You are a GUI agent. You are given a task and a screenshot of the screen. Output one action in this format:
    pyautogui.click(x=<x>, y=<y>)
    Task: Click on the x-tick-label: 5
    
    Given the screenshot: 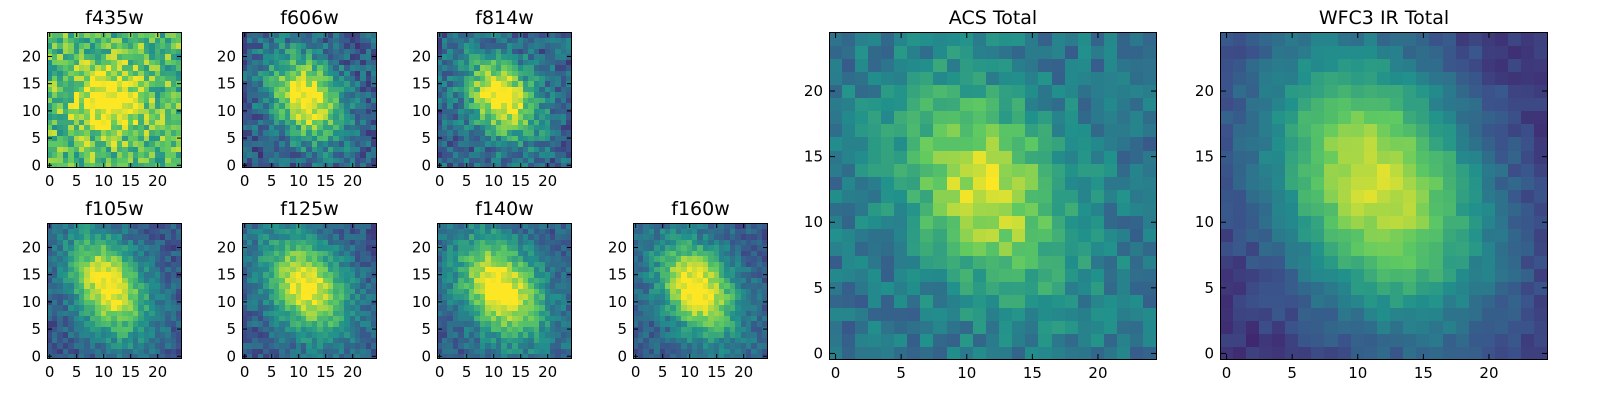 What is the action you would take?
    pyautogui.click(x=467, y=181)
    